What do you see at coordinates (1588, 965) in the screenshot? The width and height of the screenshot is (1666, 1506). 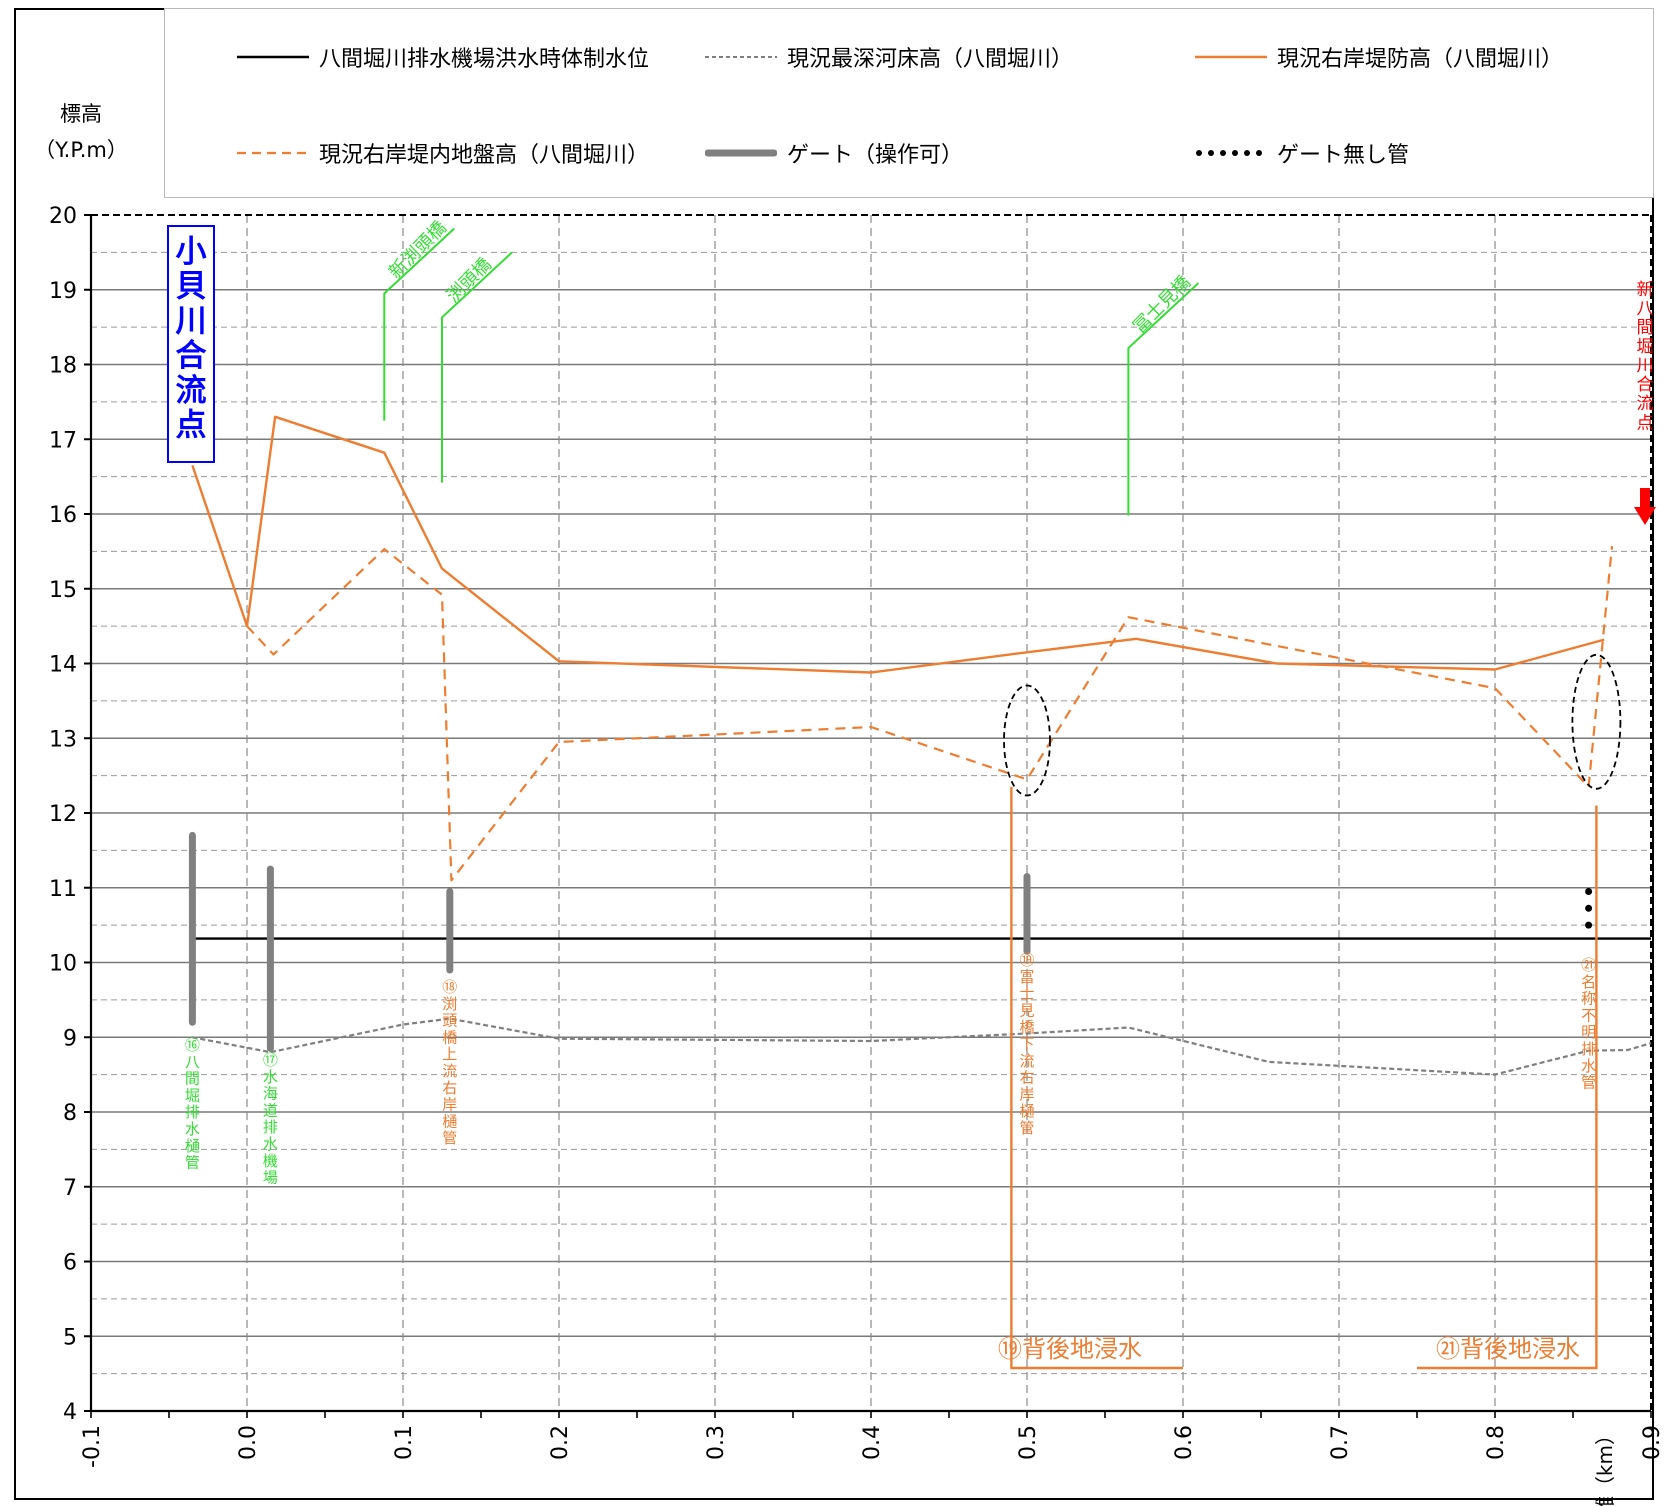 I see `facility-label-char: ㉑` at bounding box center [1588, 965].